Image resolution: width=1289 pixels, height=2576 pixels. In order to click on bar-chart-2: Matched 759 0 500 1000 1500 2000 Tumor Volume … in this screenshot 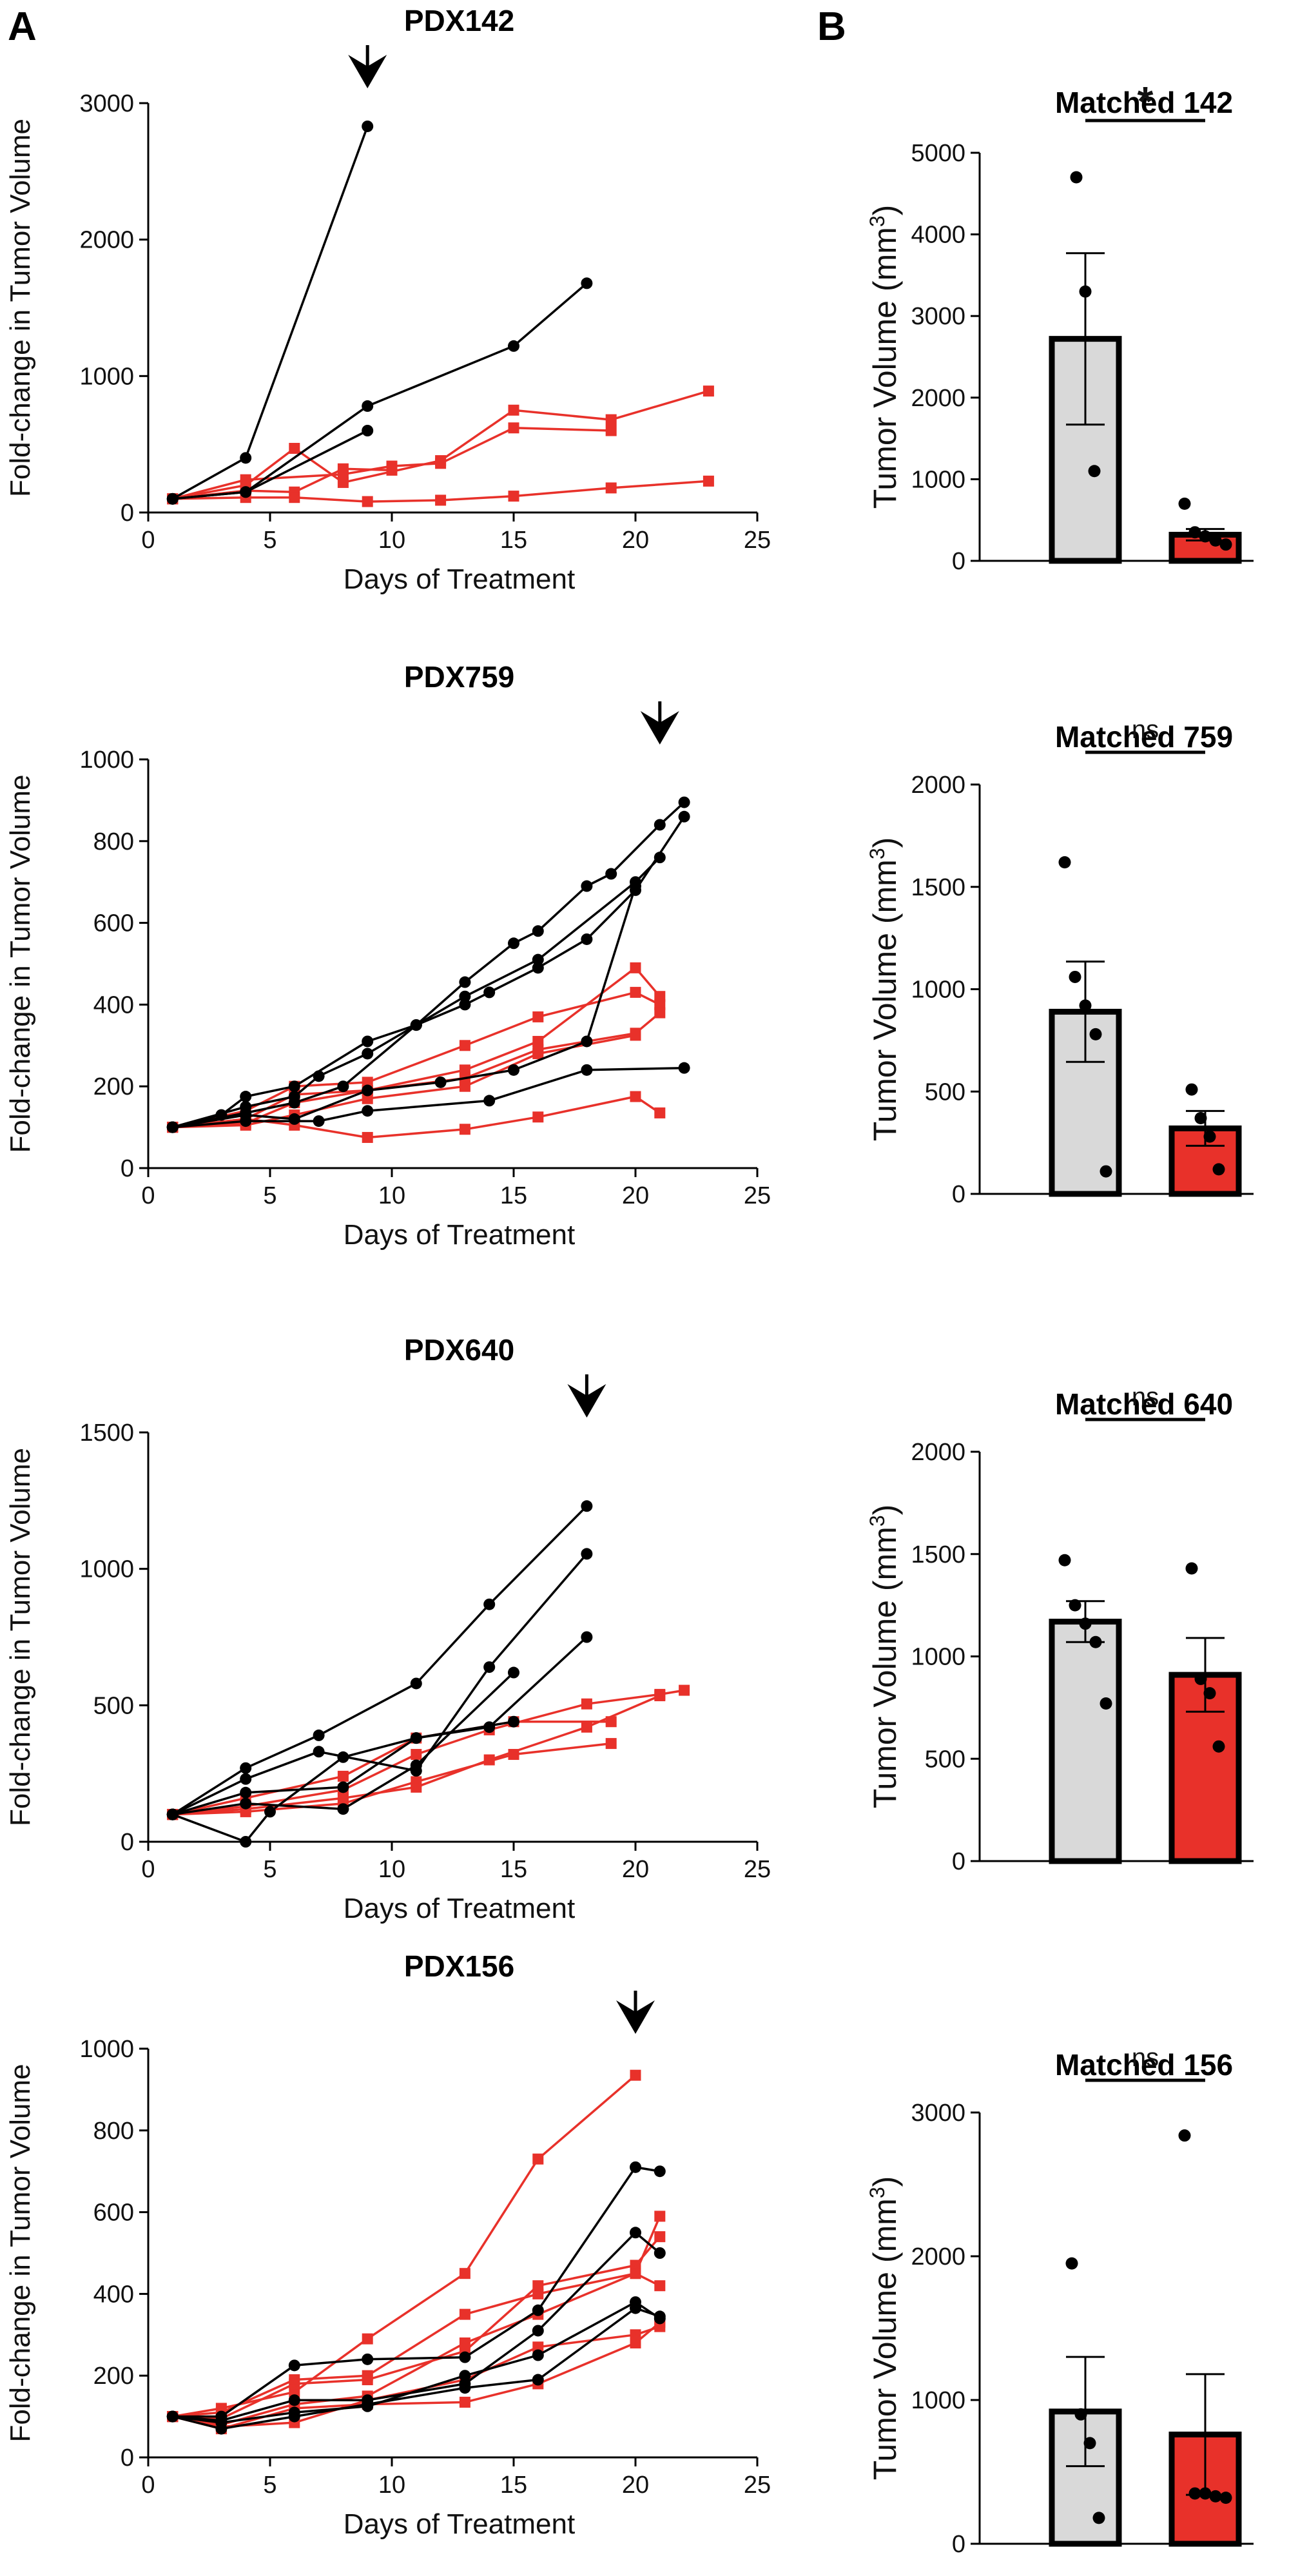, I will do `click(1060, 962)`.